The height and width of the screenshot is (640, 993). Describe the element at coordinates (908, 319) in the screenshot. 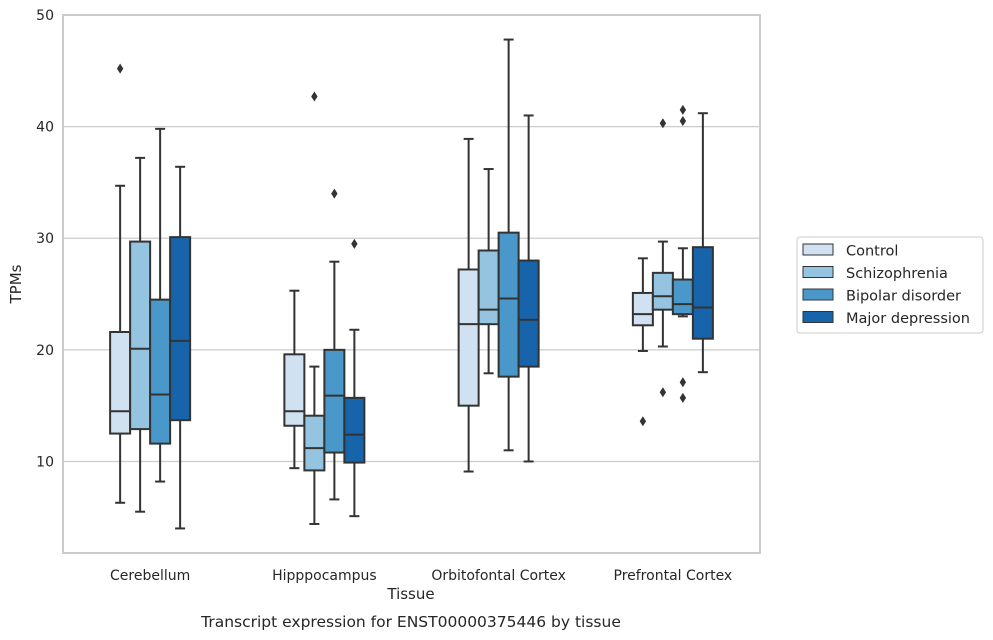

I see `legend-label: Major depression` at that location.